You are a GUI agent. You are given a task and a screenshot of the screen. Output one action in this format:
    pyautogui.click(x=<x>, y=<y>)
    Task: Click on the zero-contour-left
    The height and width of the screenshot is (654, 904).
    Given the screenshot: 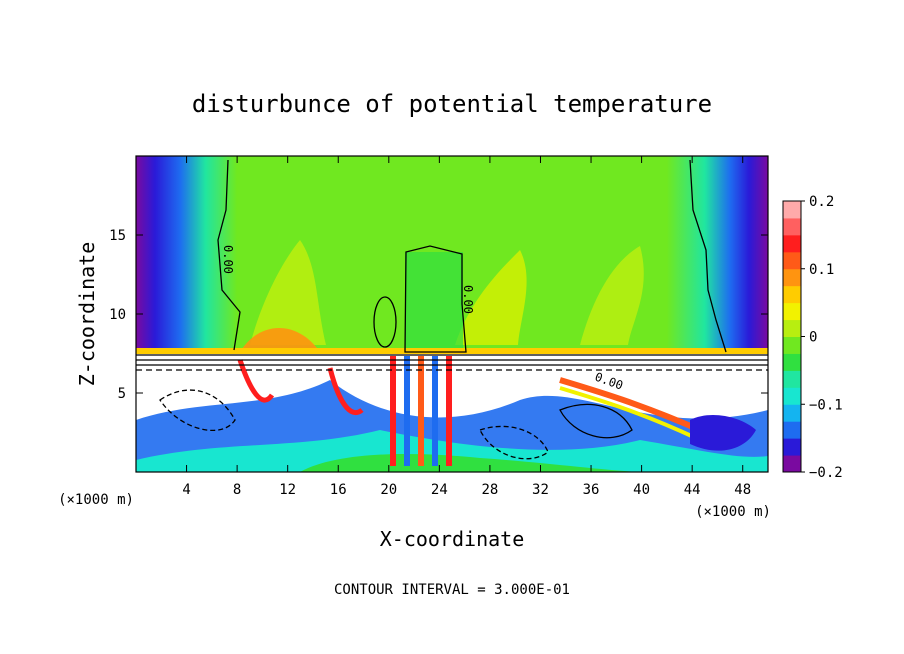 What is the action you would take?
    pyautogui.click(x=229, y=255)
    